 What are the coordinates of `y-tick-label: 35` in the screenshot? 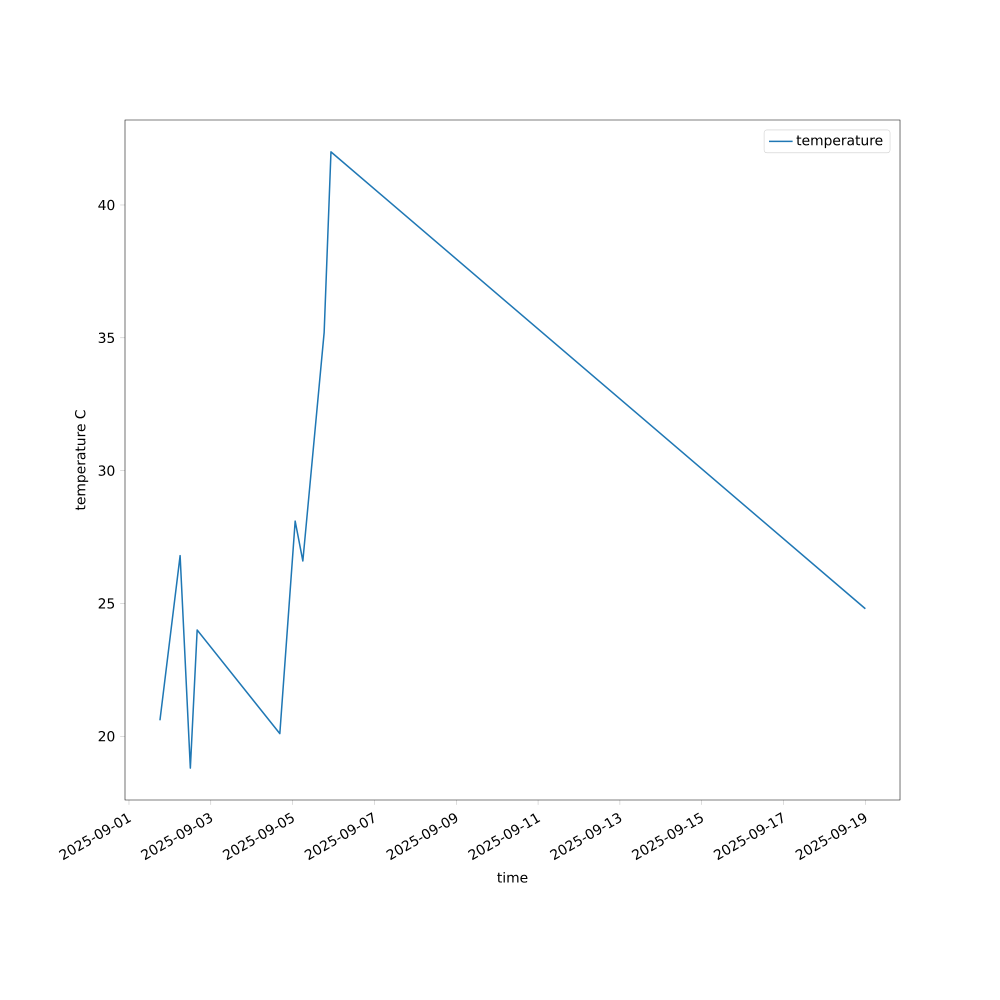 It's located at (106, 338).